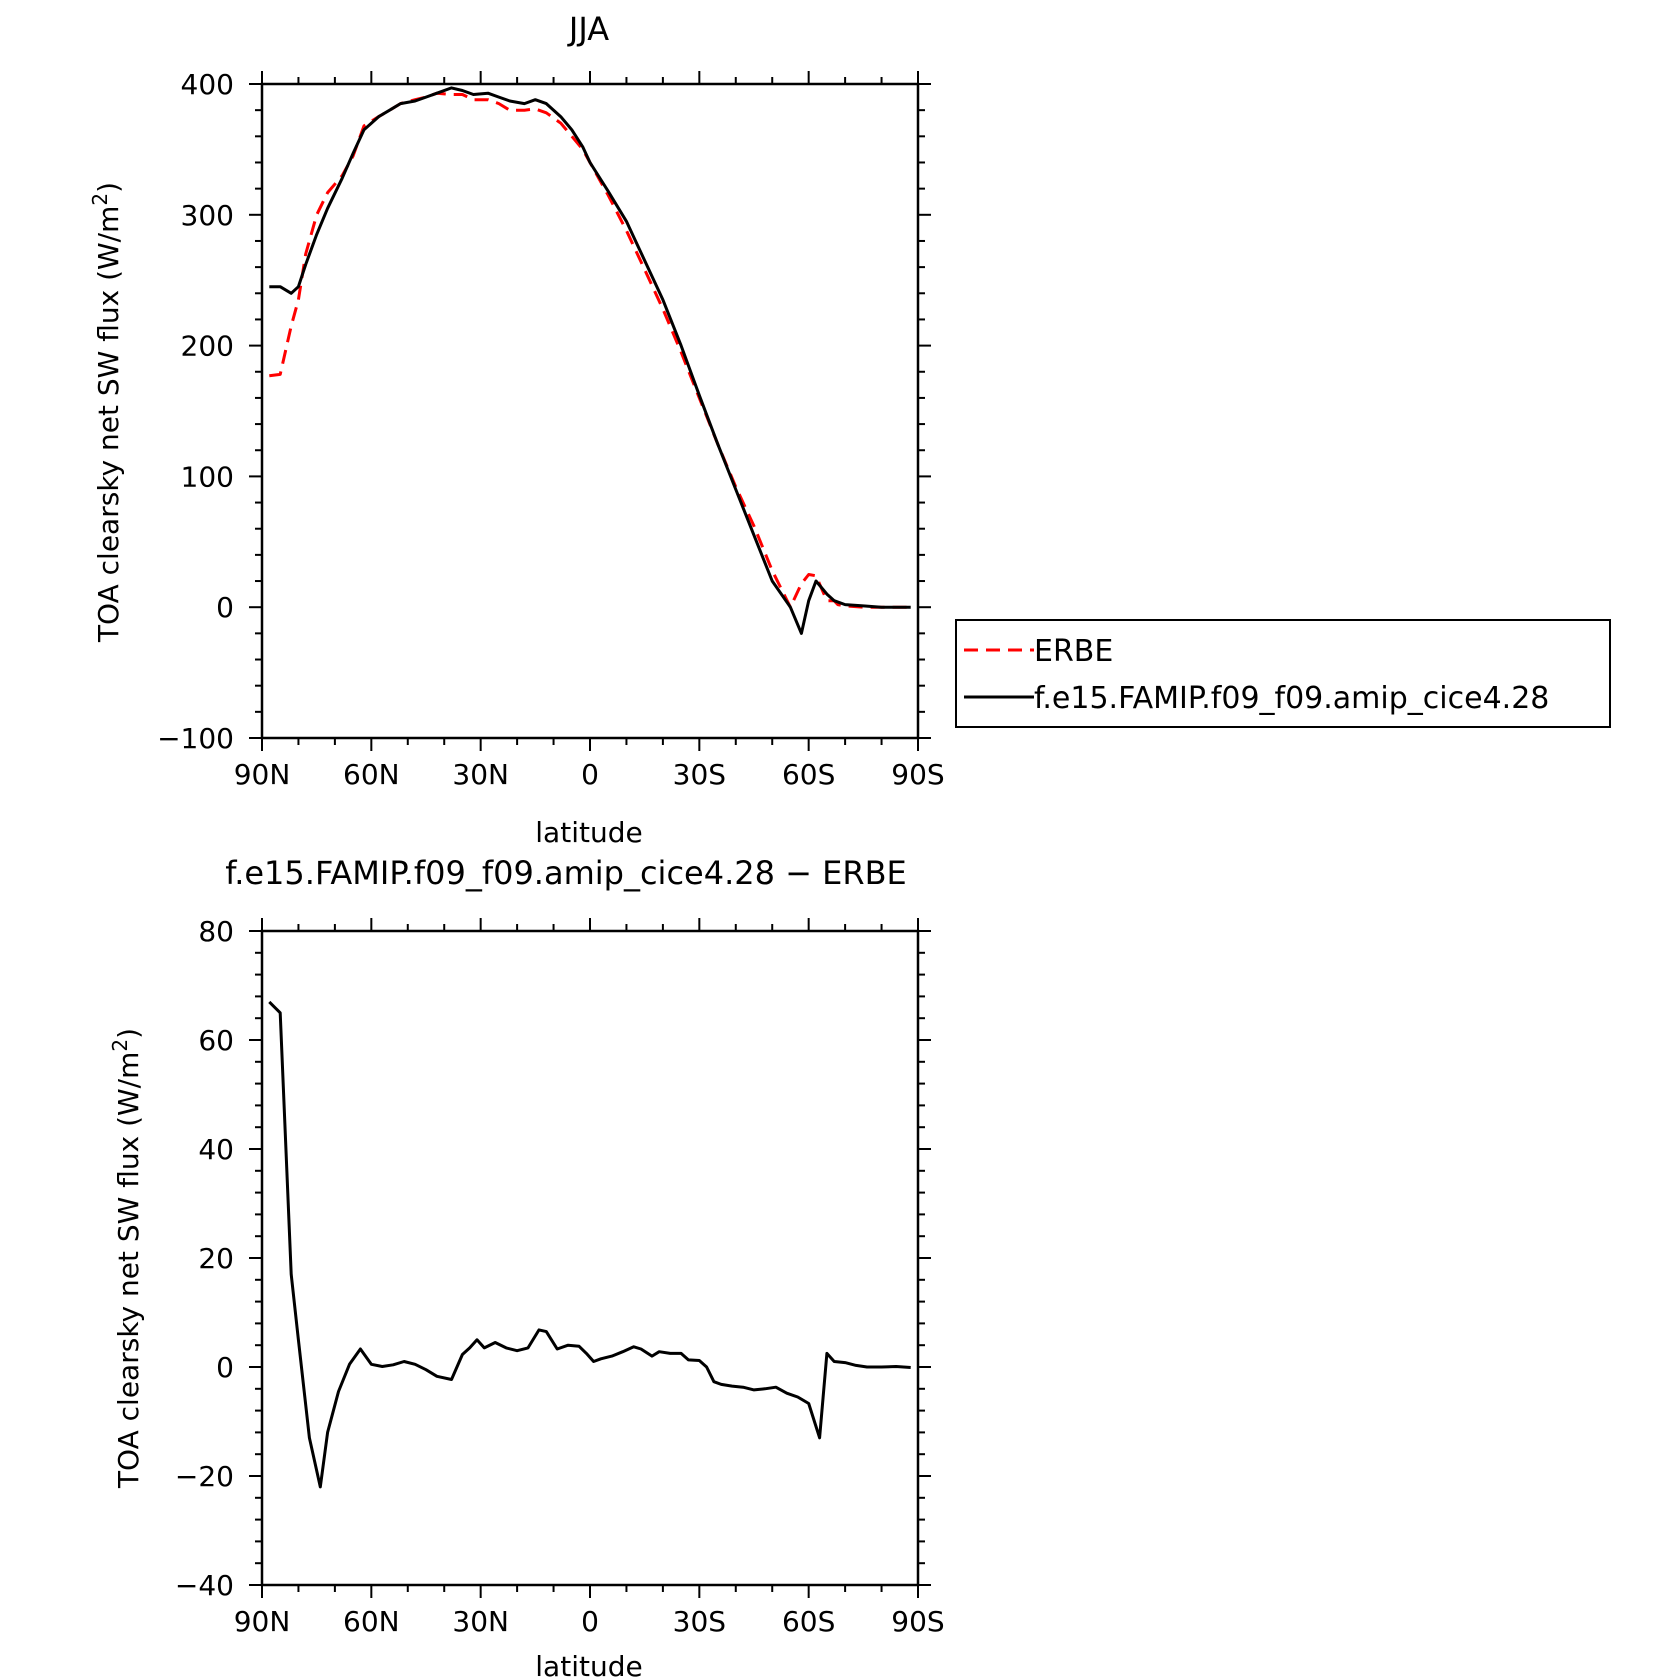 The image size is (1680, 1680). What do you see at coordinates (1291, 698) in the screenshot?
I see `legend-model-label: f.e15.FAMIP.f09_f09.amip_cice4.28` at bounding box center [1291, 698].